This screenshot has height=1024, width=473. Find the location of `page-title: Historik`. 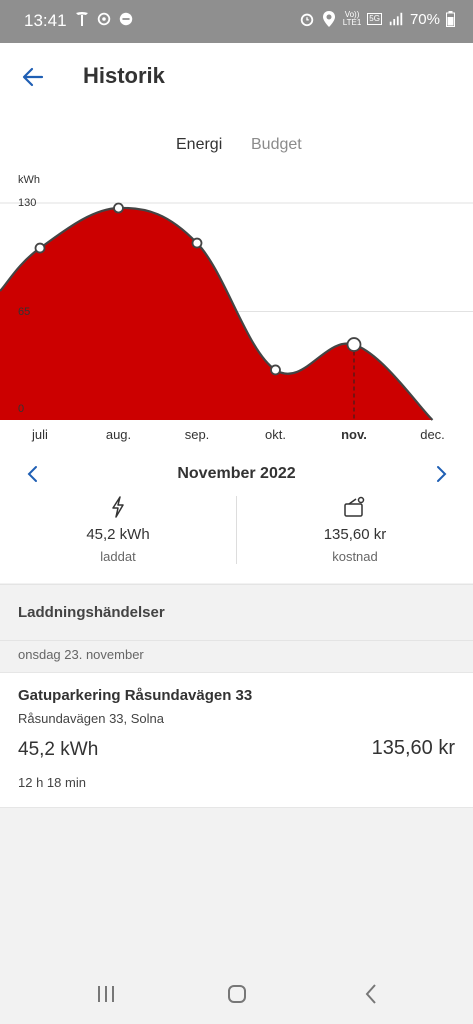

page-title: Historik is located at coordinates (124, 75).